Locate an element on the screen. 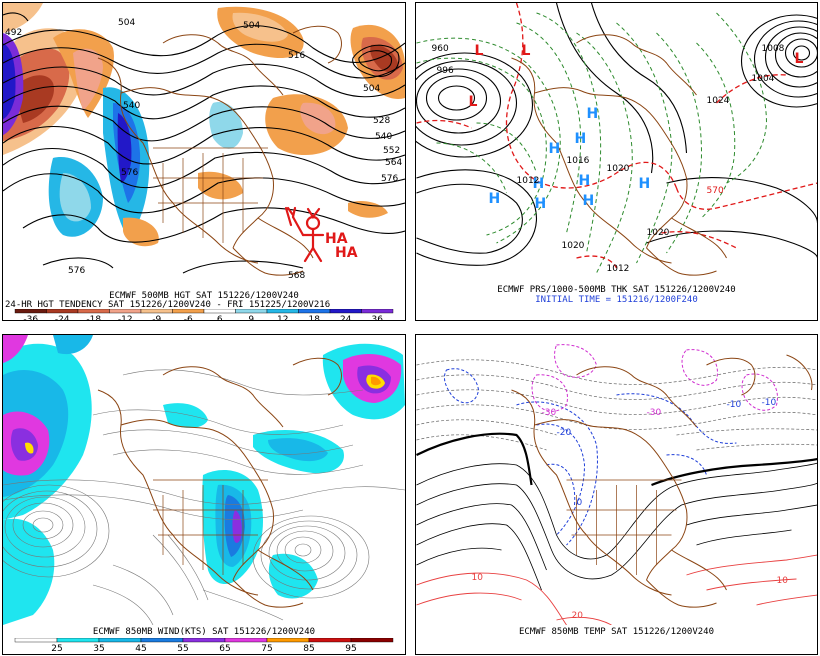  scale-label: 55 is located at coordinates (182, 648).